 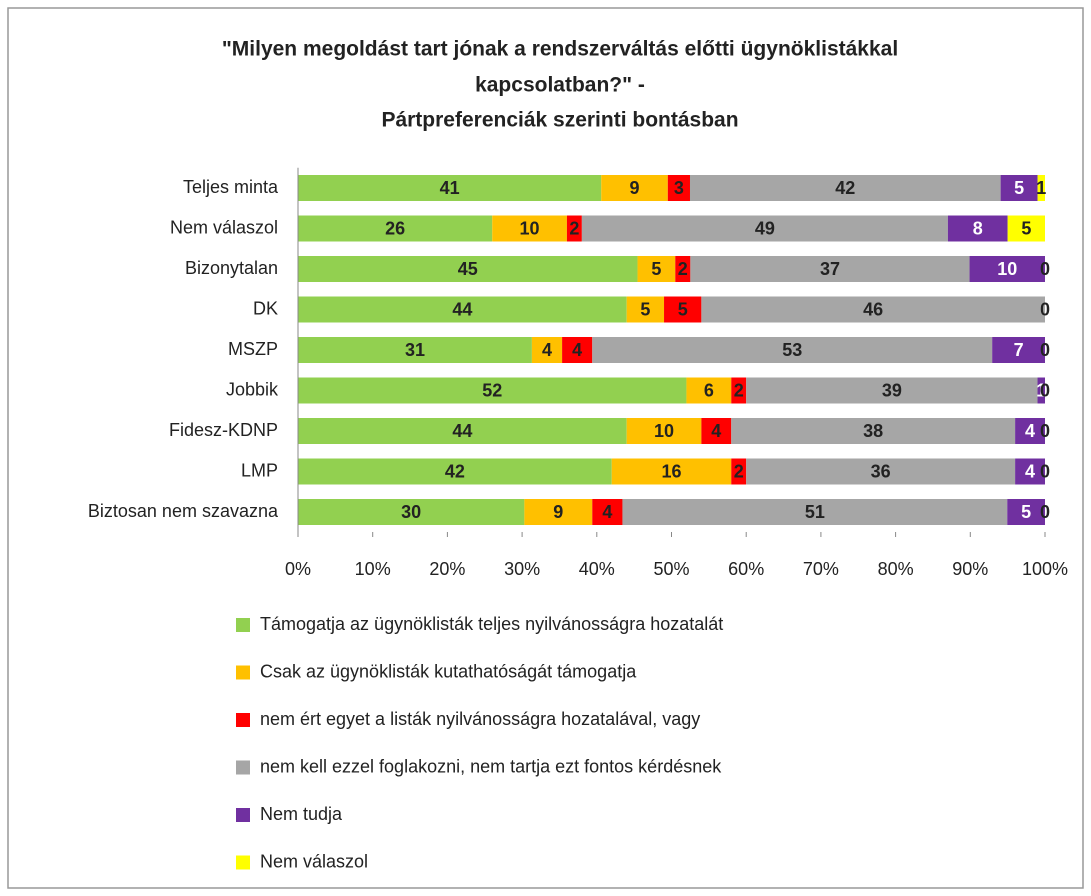 I want to click on y-tick-label: Jobbik, so click(x=252, y=389).